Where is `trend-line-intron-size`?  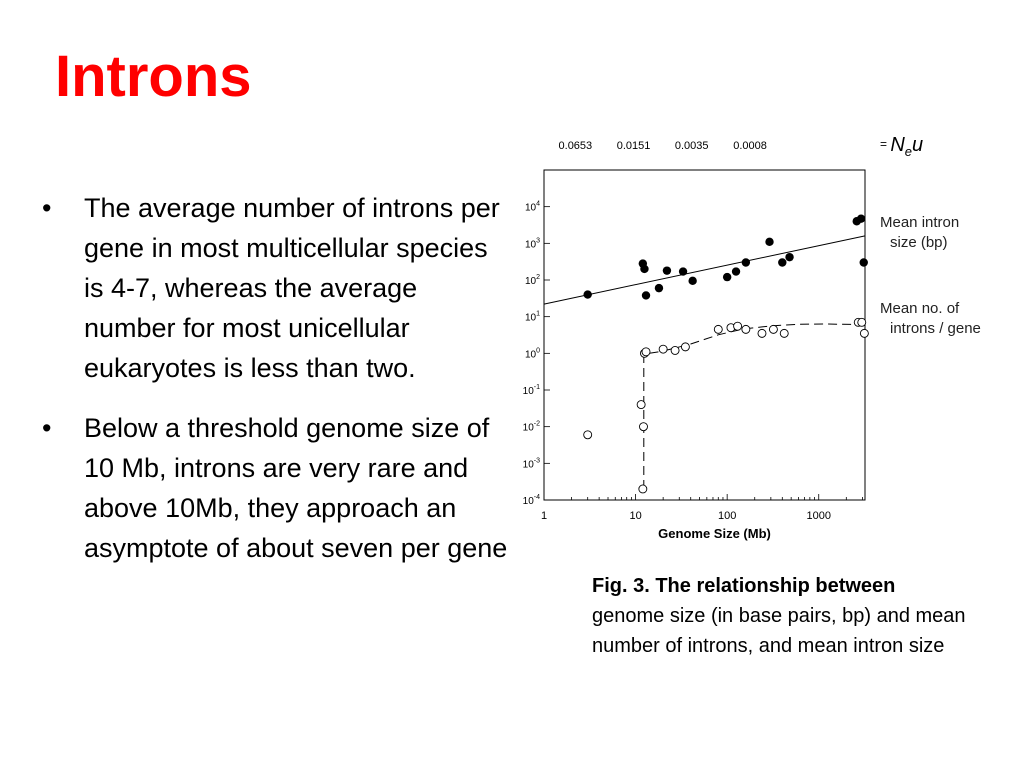 trend-line-intron-size is located at coordinates (704, 270).